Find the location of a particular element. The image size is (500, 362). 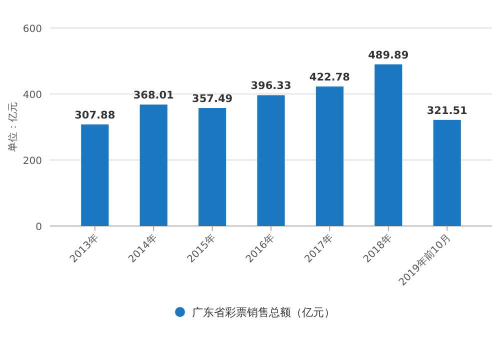

y-tick-label: 600 is located at coordinates (32, 29).